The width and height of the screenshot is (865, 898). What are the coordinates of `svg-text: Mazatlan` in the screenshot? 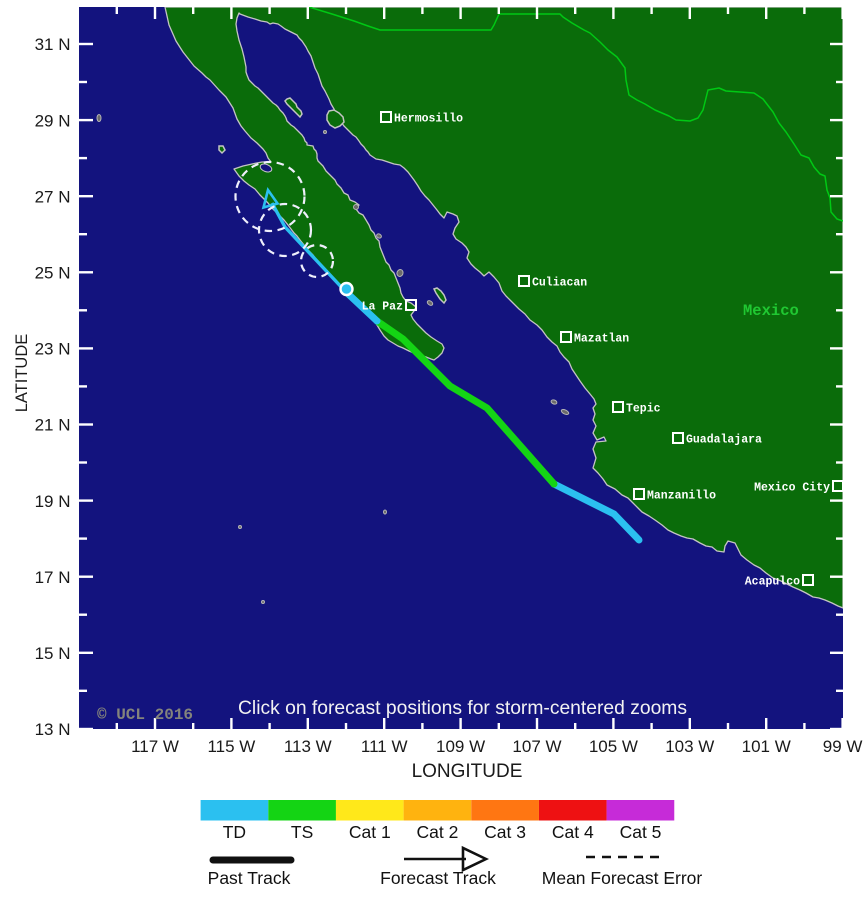 It's located at (601, 339).